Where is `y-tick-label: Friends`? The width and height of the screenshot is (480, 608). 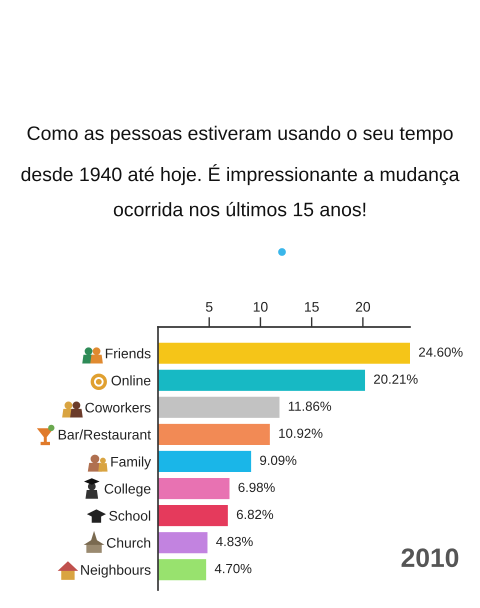
y-tick-label: Friends is located at coordinates (128, 353).